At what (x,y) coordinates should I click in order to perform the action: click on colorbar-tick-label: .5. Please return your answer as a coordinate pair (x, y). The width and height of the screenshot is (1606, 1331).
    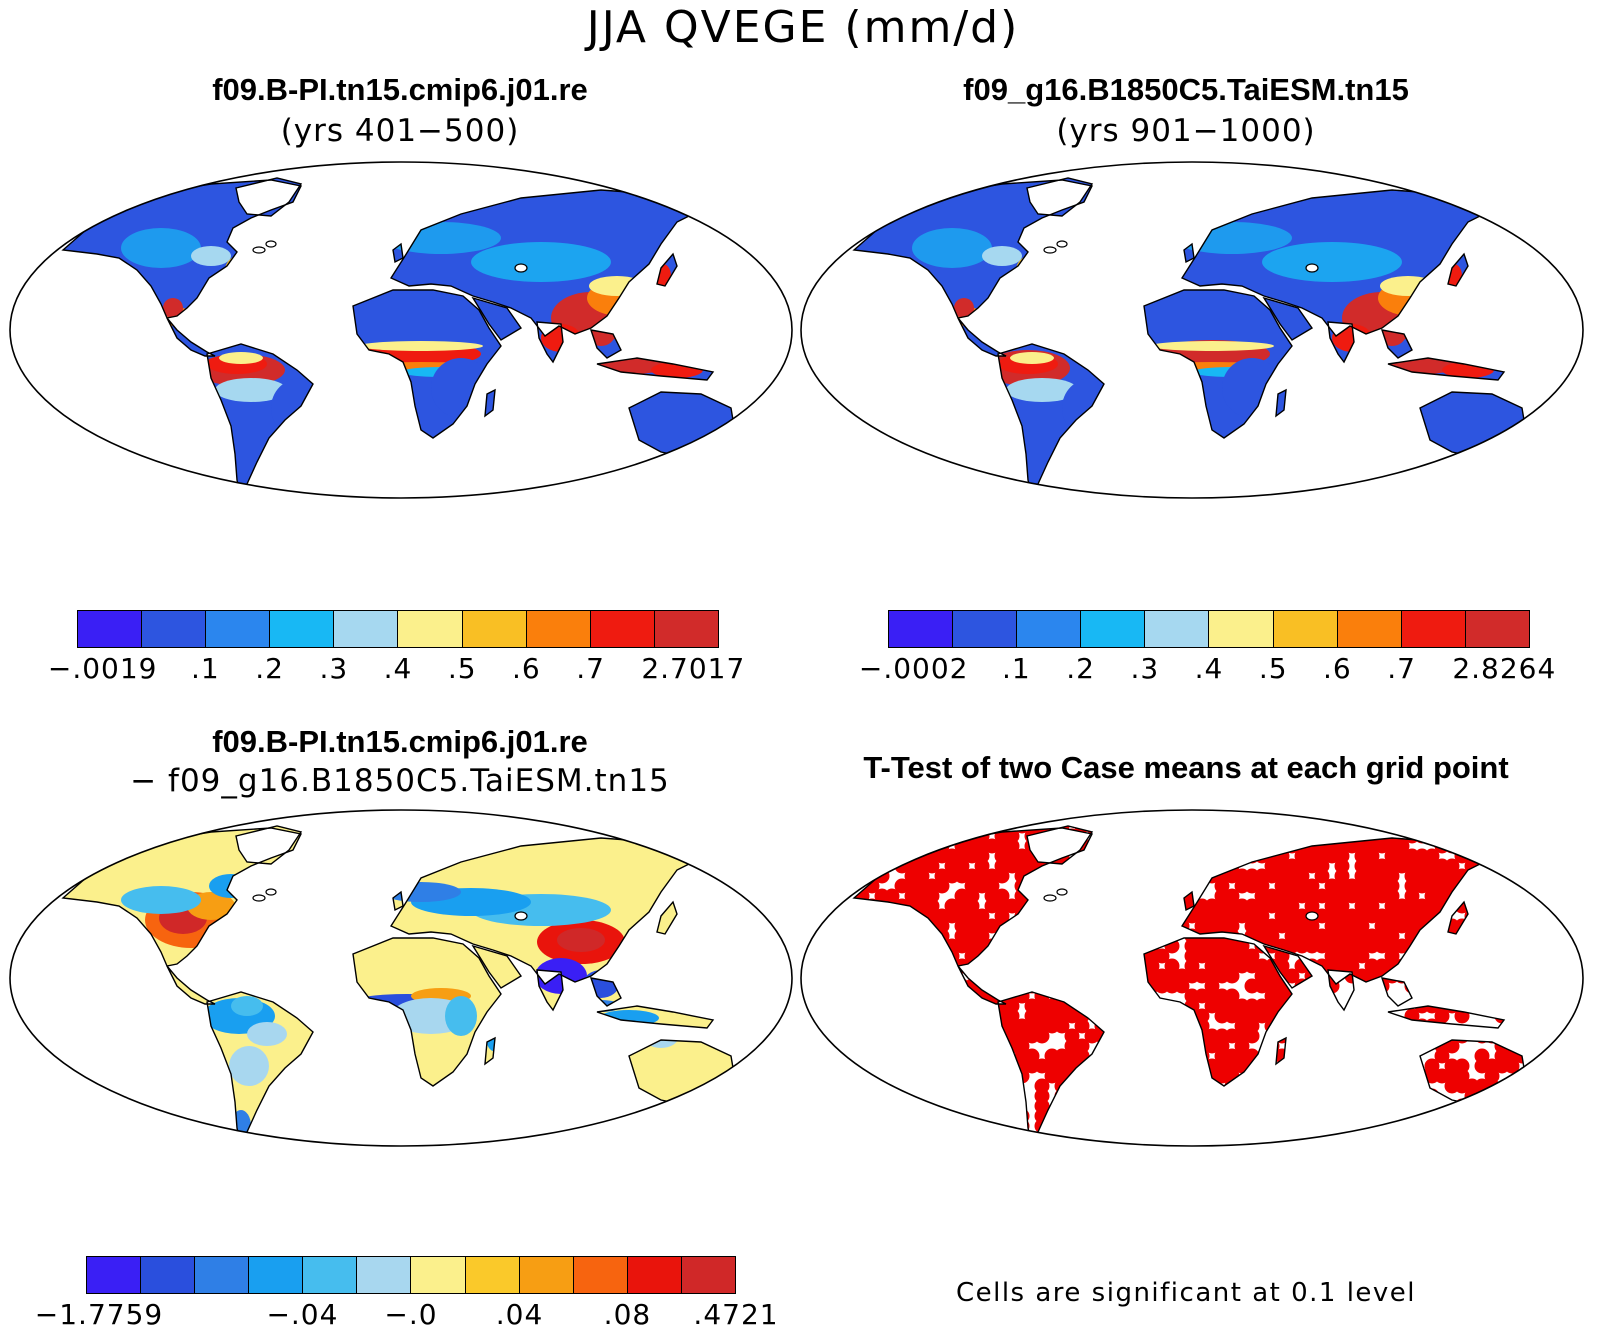
    Looking at the image, I should click on (462, 668).